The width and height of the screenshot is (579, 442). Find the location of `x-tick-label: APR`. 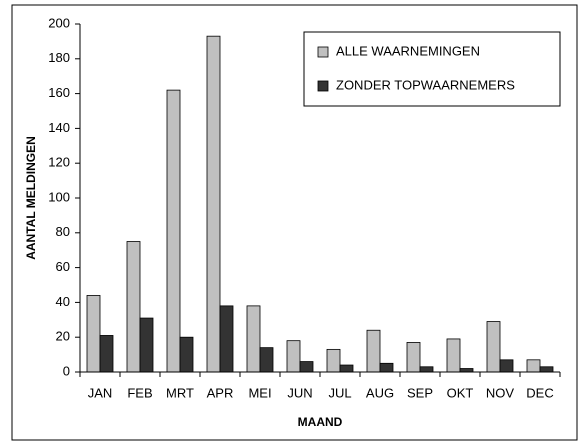

x-tick-label: APR is located at coordinates (220, 392).